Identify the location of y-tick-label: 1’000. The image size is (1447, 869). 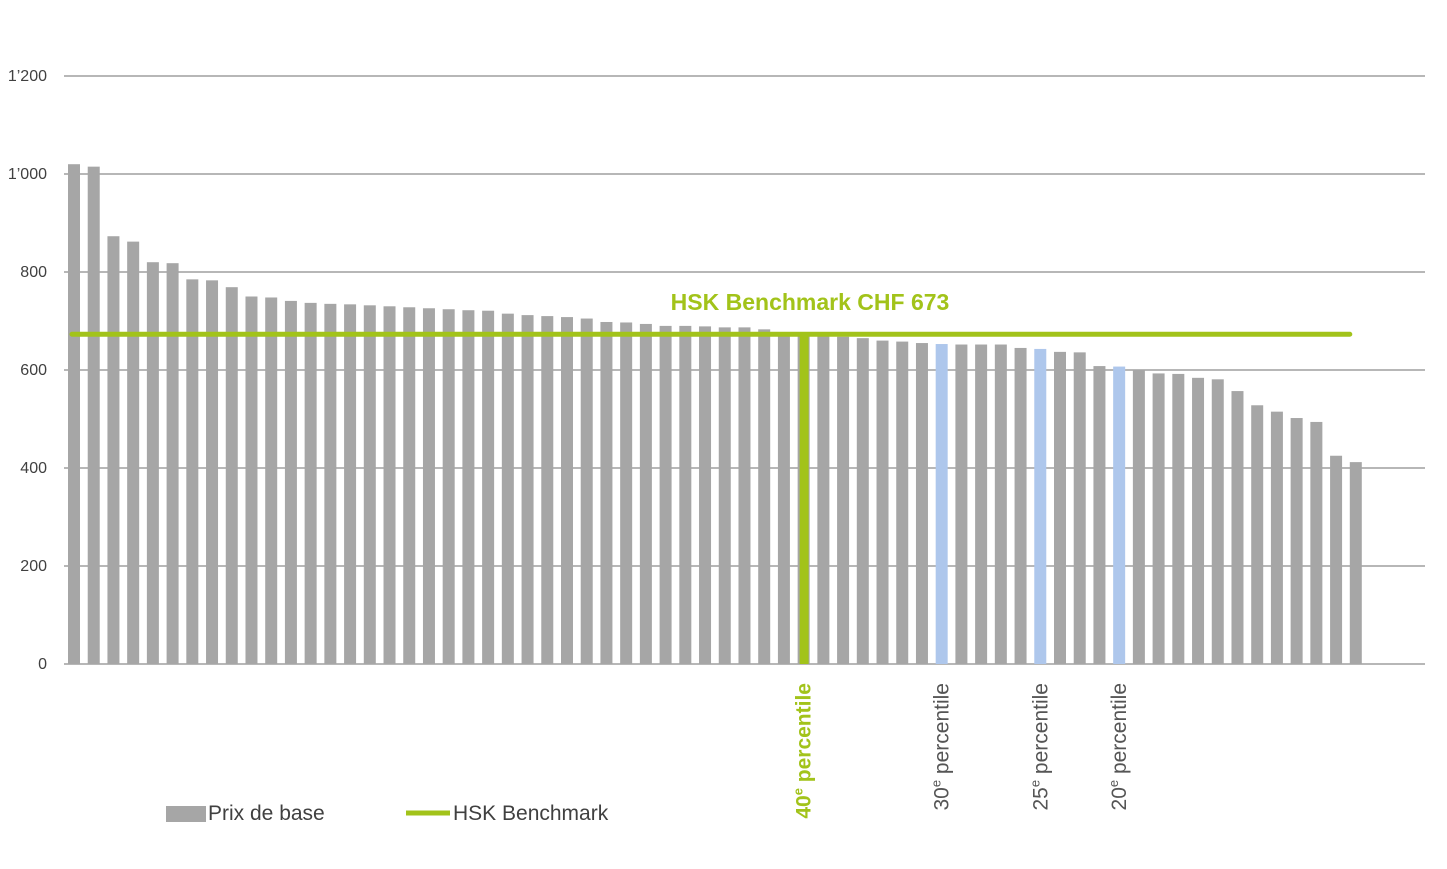
(27, 174).